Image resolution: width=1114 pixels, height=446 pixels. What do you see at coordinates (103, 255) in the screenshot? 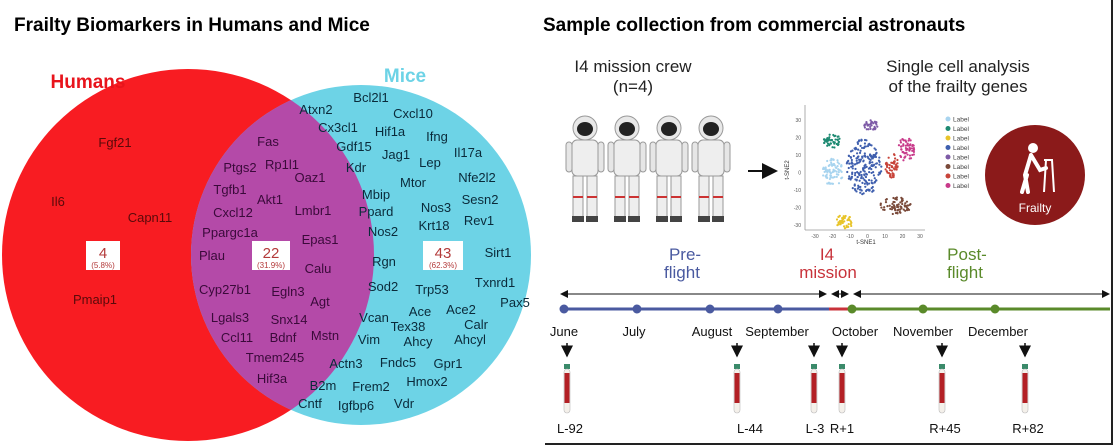
I see `count-humans-only: 4 (5.8%)` at bounding box center [103, 255].